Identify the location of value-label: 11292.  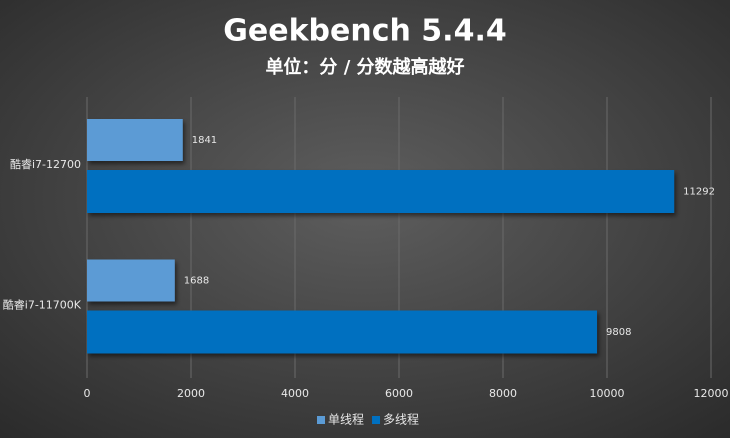
(699, 192).